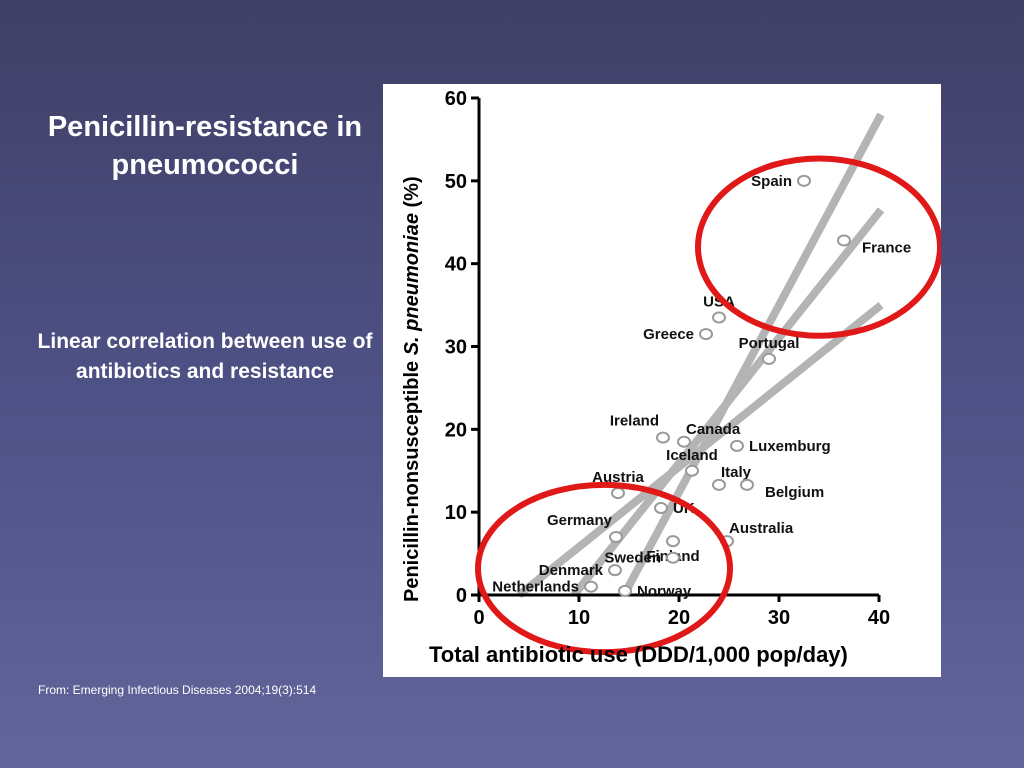  What do you see at coordinates (818, 247) in the screenshot?
I see `highlight-circle-high-use` at bounding box center [818, 247].